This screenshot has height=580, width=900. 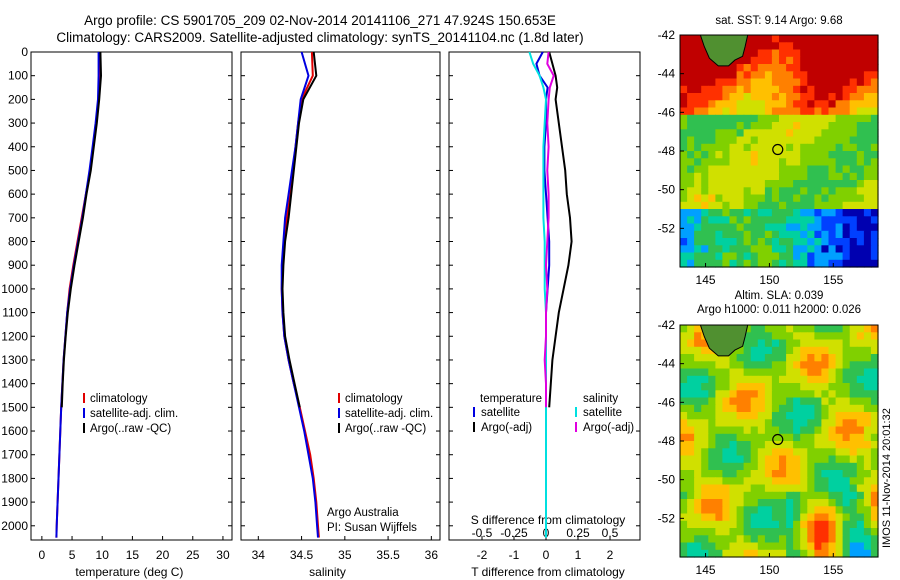 What do you see at coordinates (133, 555) in the screenshot?
I see `temp-xtick-label: 15` at bounding box center [133, 555].